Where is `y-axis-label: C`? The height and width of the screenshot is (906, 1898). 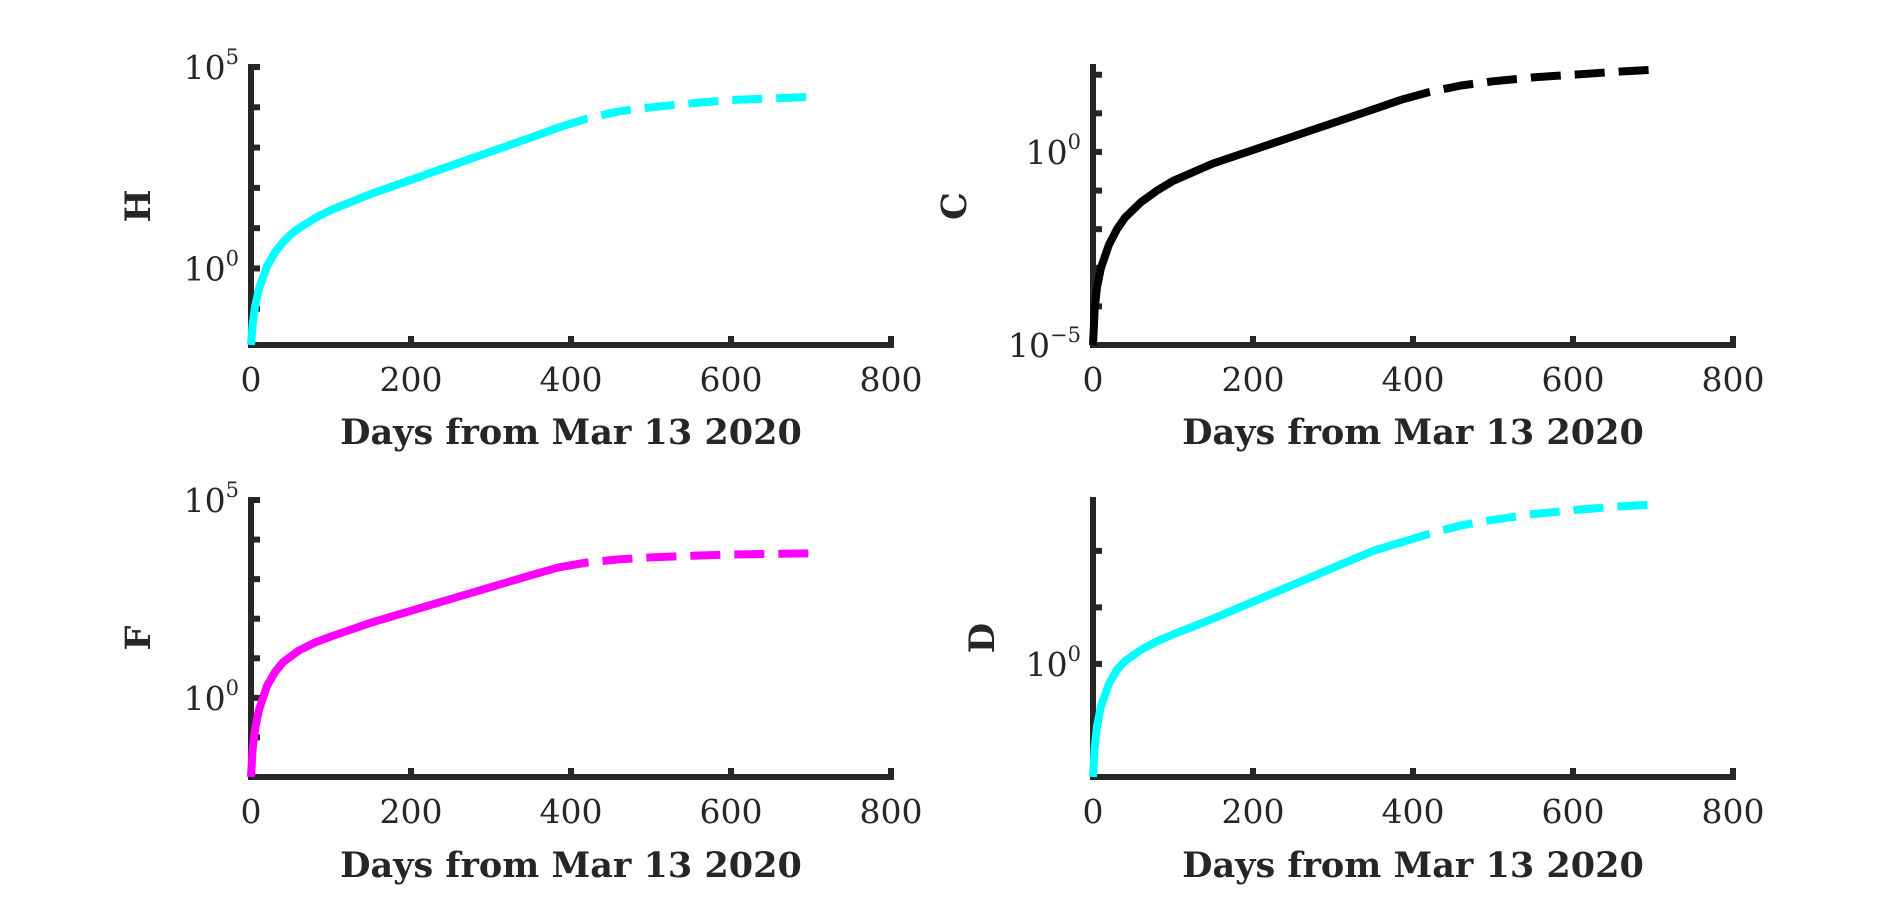
y-axis-label: C is located at coordinates (954, 206).